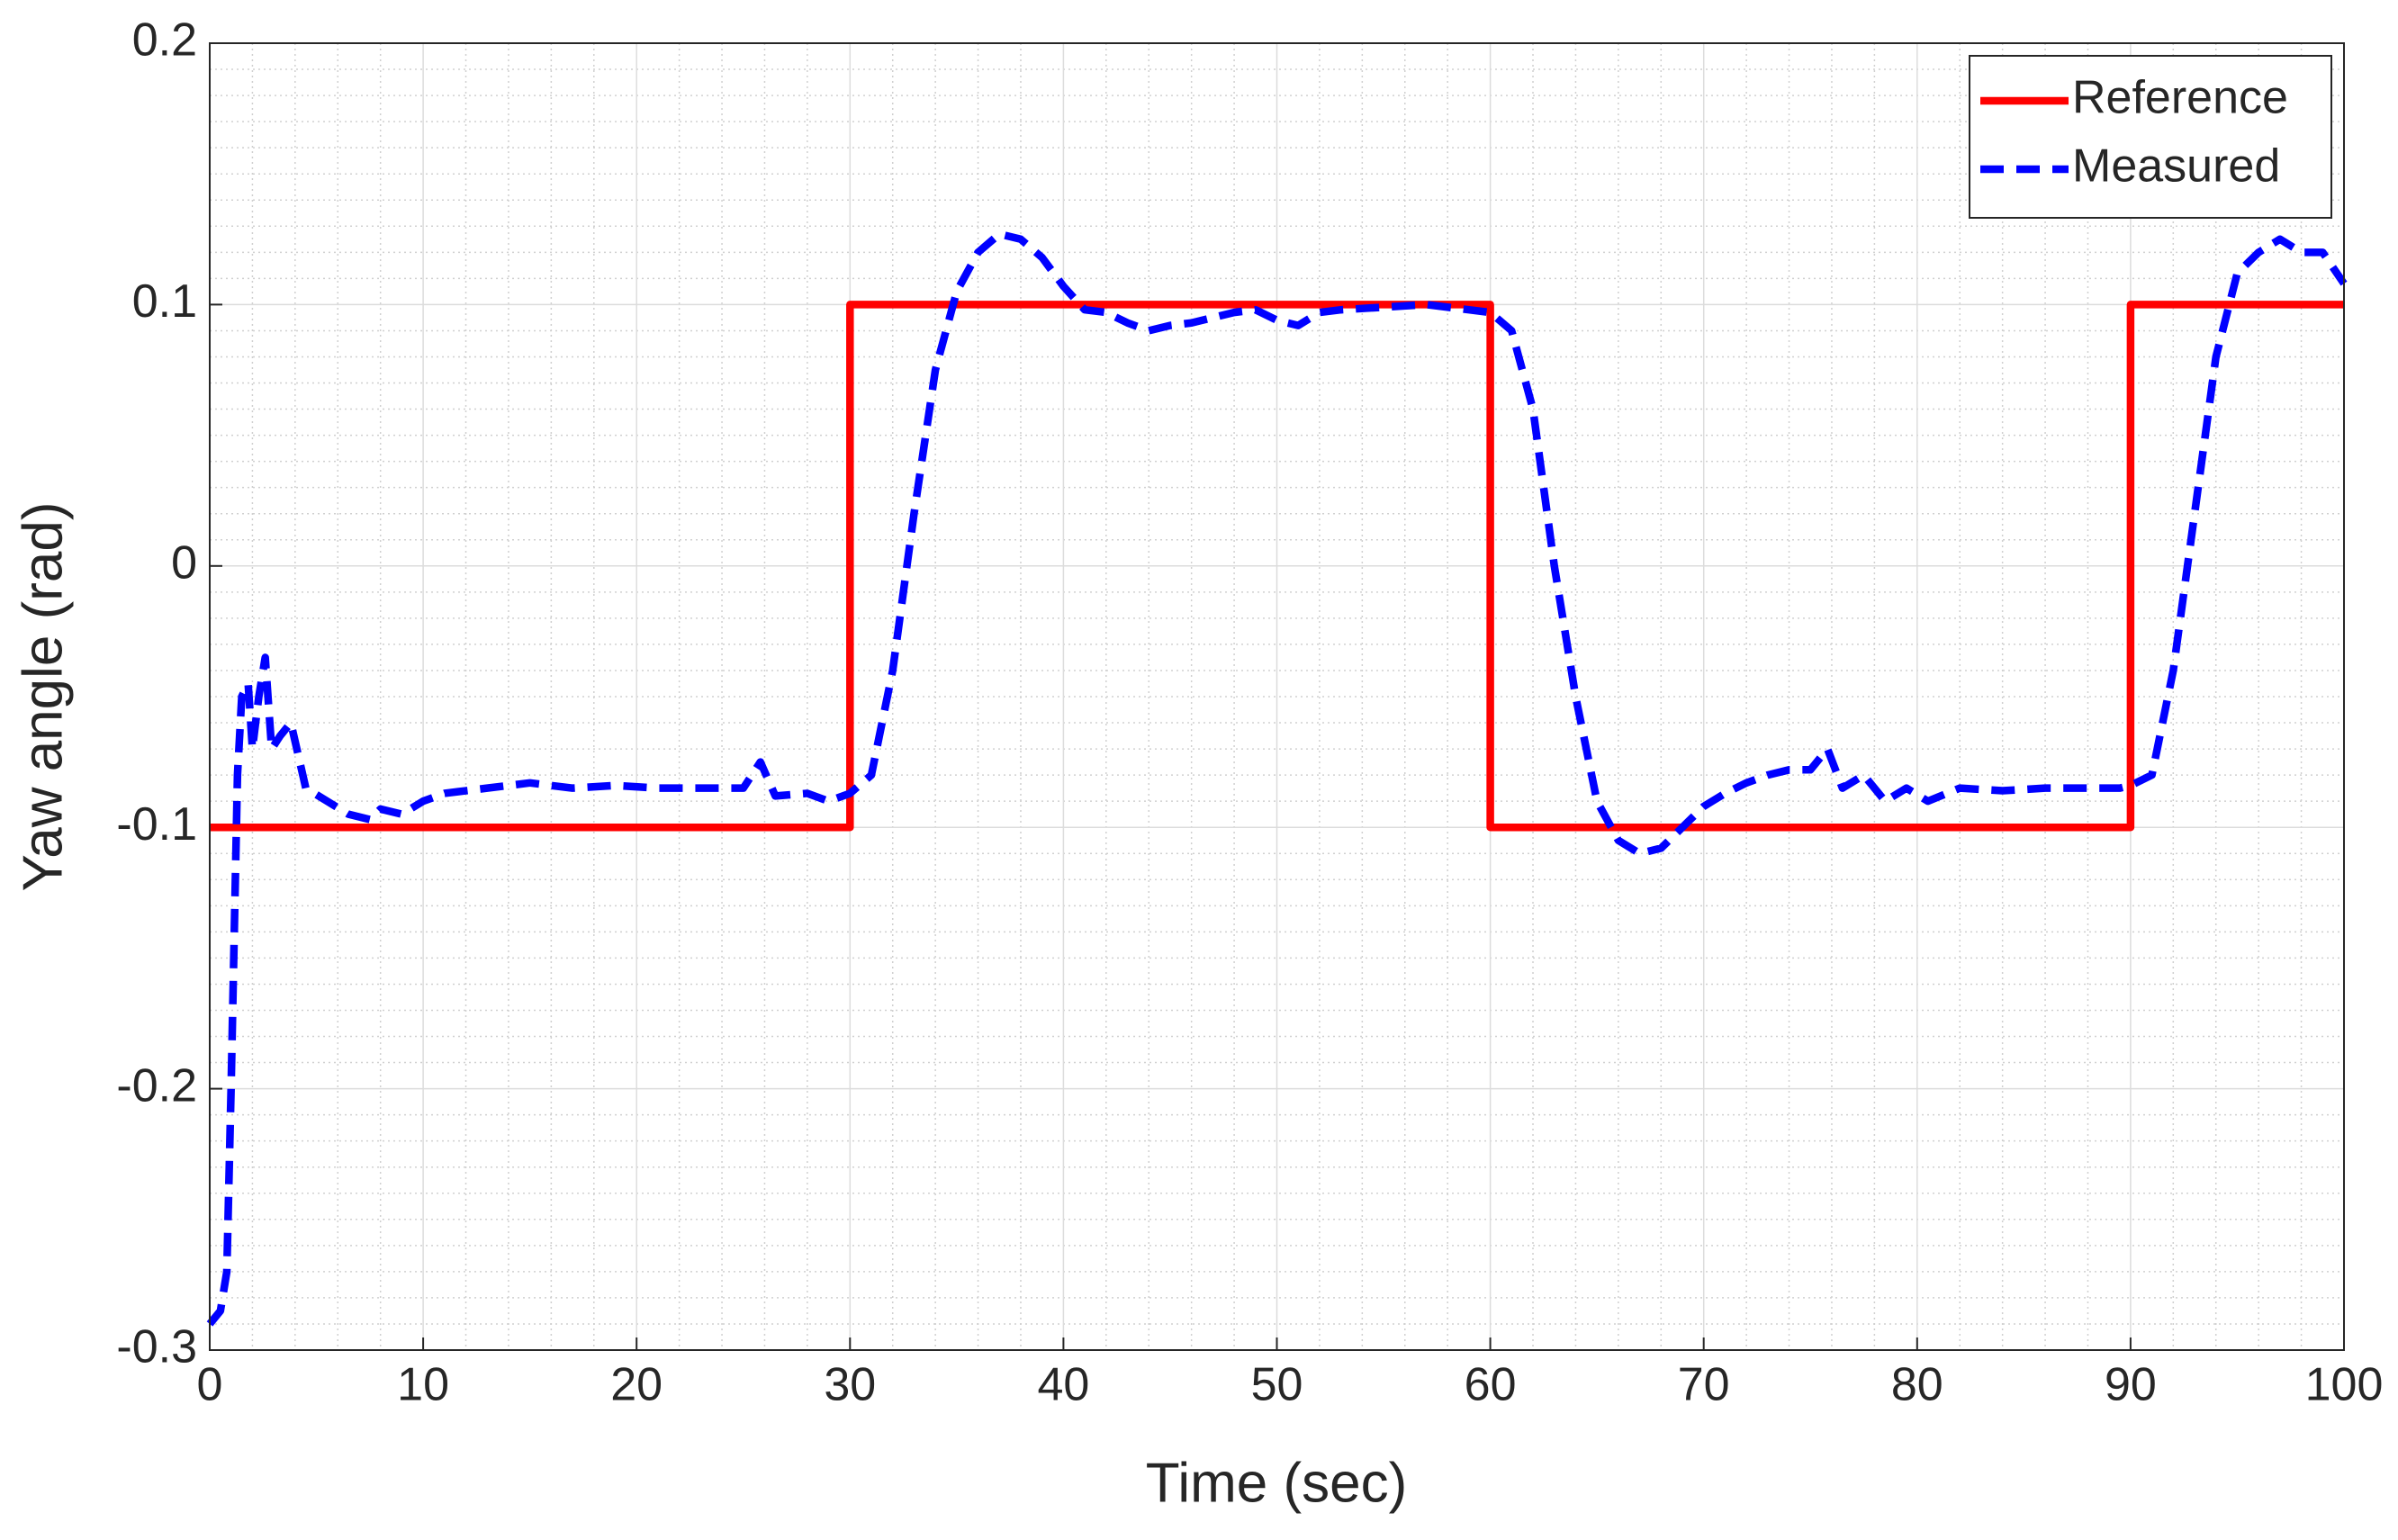 The height and width of the screenshot is (1540, 2398). I want to click on x-tick-label: 50, so click(1277, 1385).